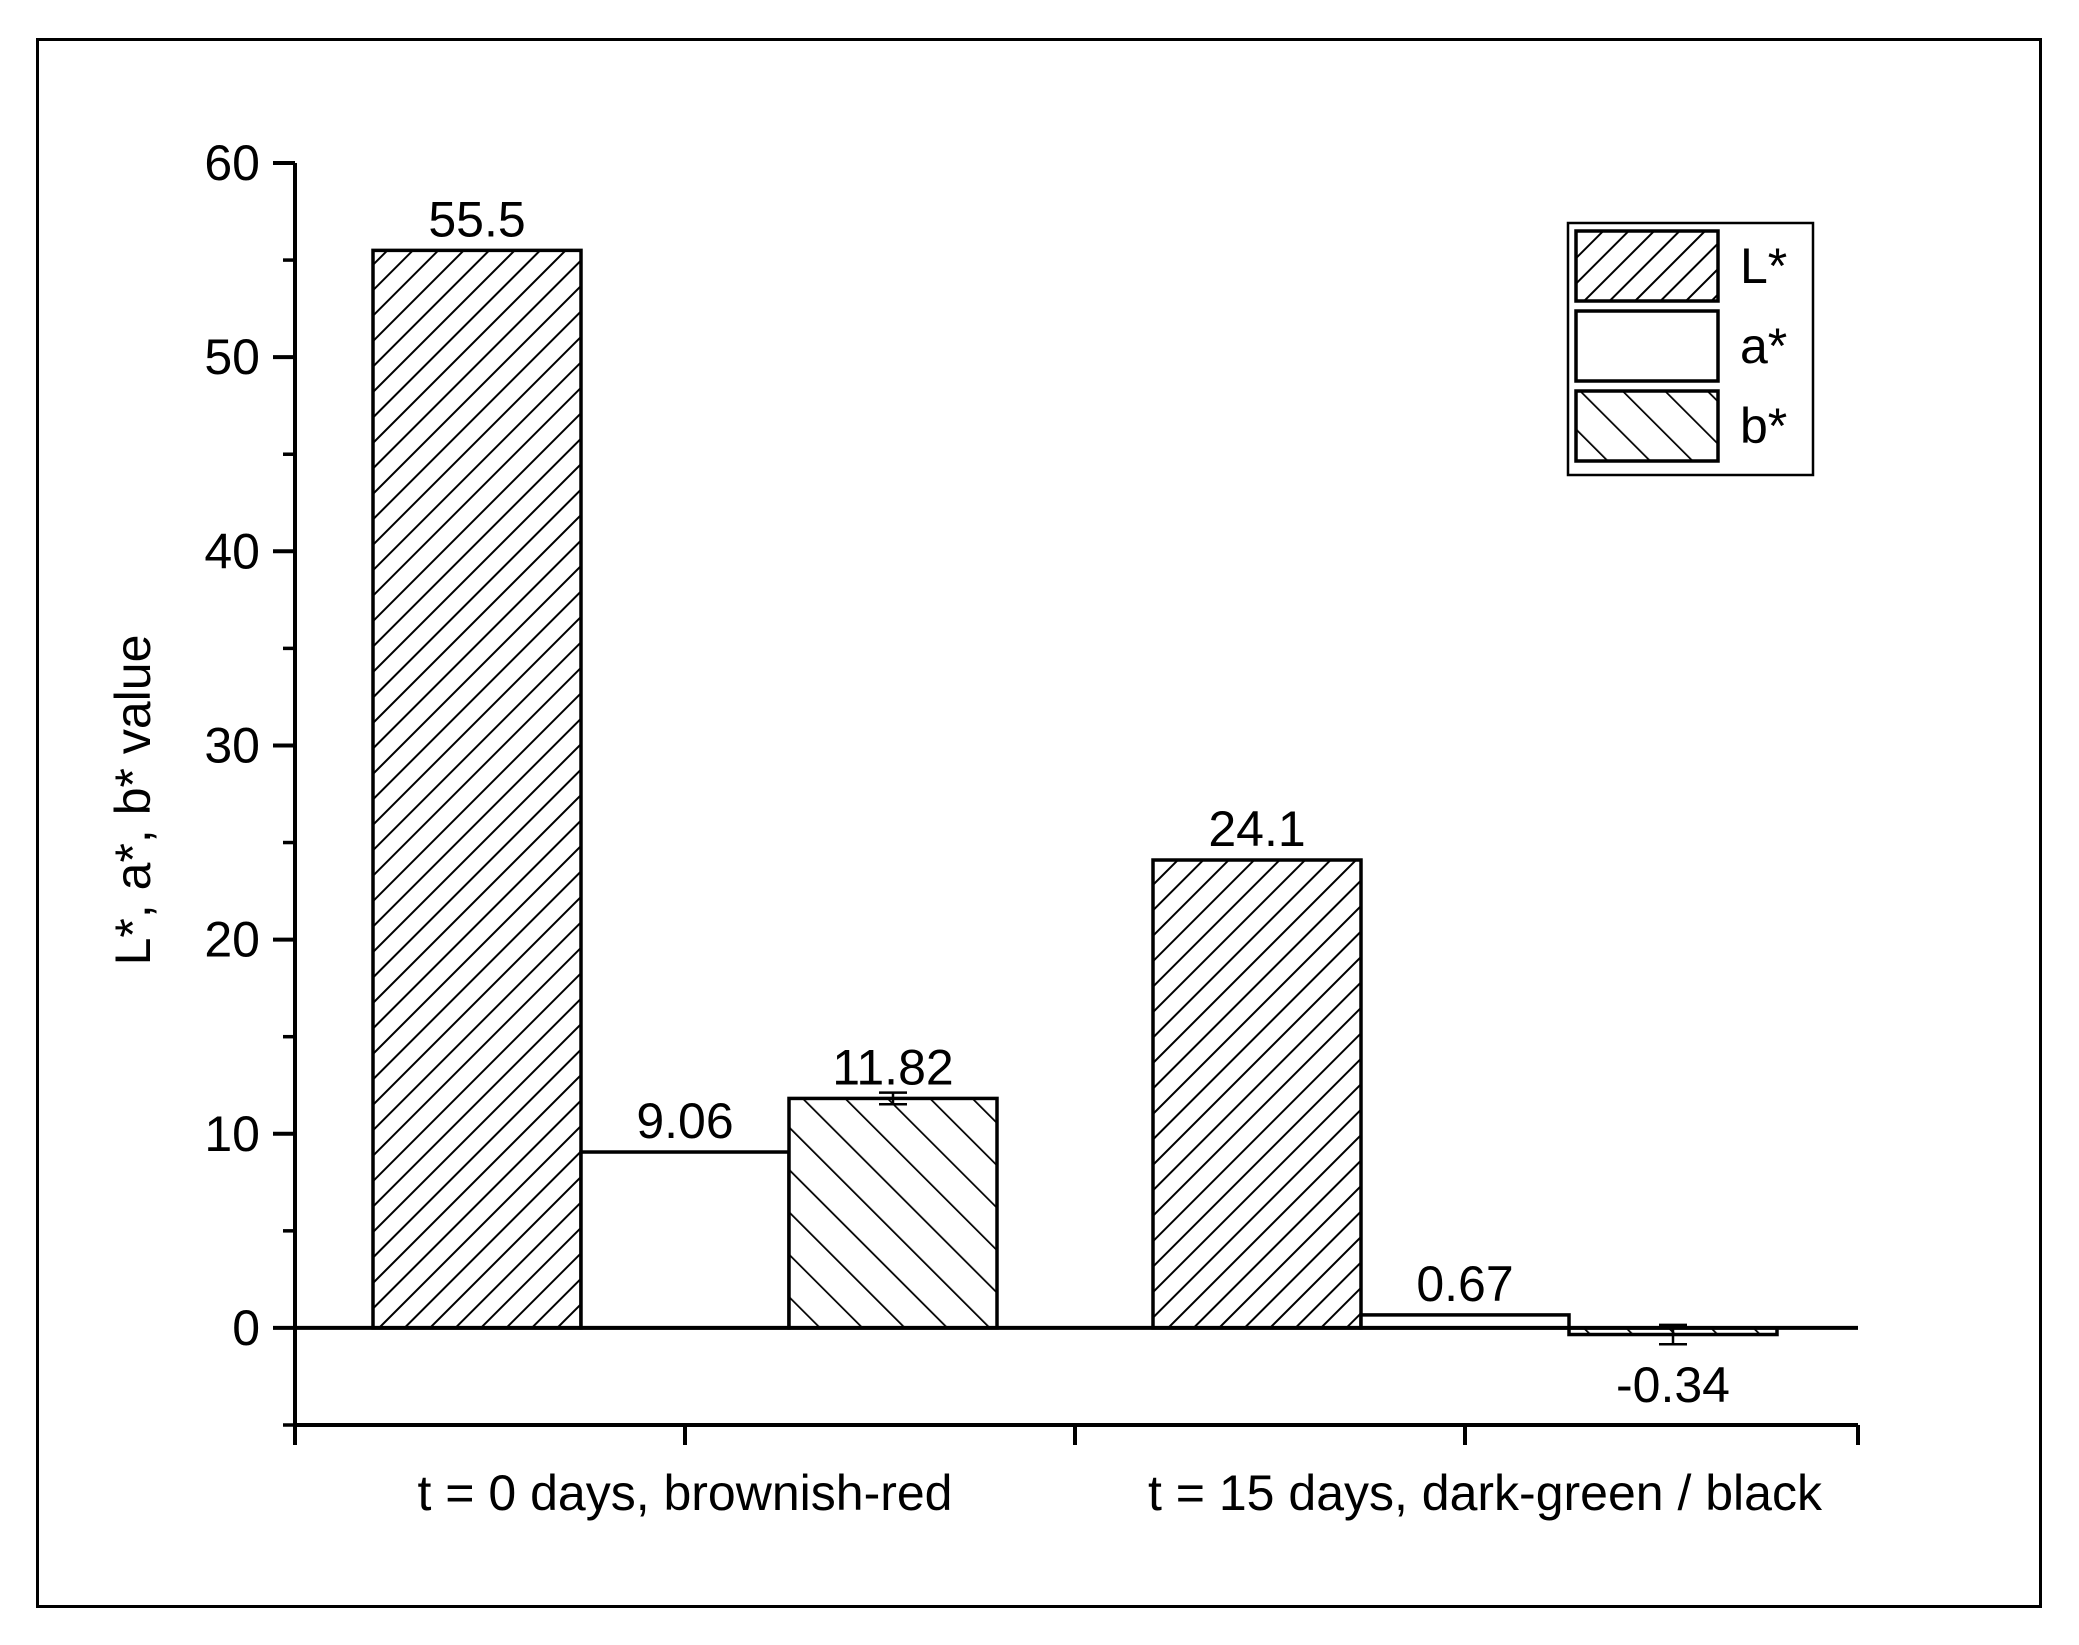 This screenshot has width=2079, height=1645. I want to click on y-tick-label: 10, so click(232, 1134).